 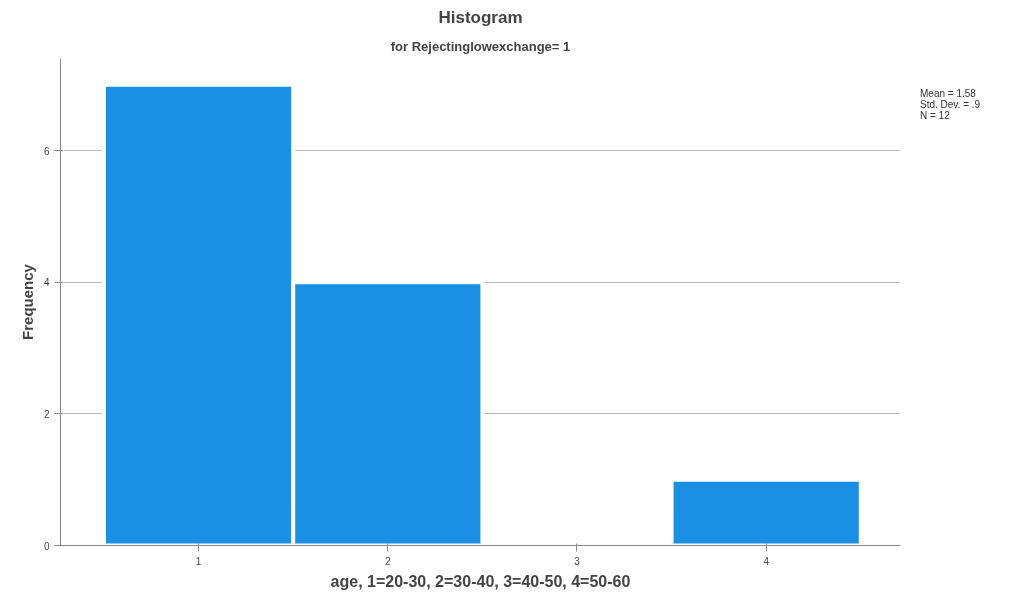 I want to click on y-tick-label: 0, so click(x=46, y=546).